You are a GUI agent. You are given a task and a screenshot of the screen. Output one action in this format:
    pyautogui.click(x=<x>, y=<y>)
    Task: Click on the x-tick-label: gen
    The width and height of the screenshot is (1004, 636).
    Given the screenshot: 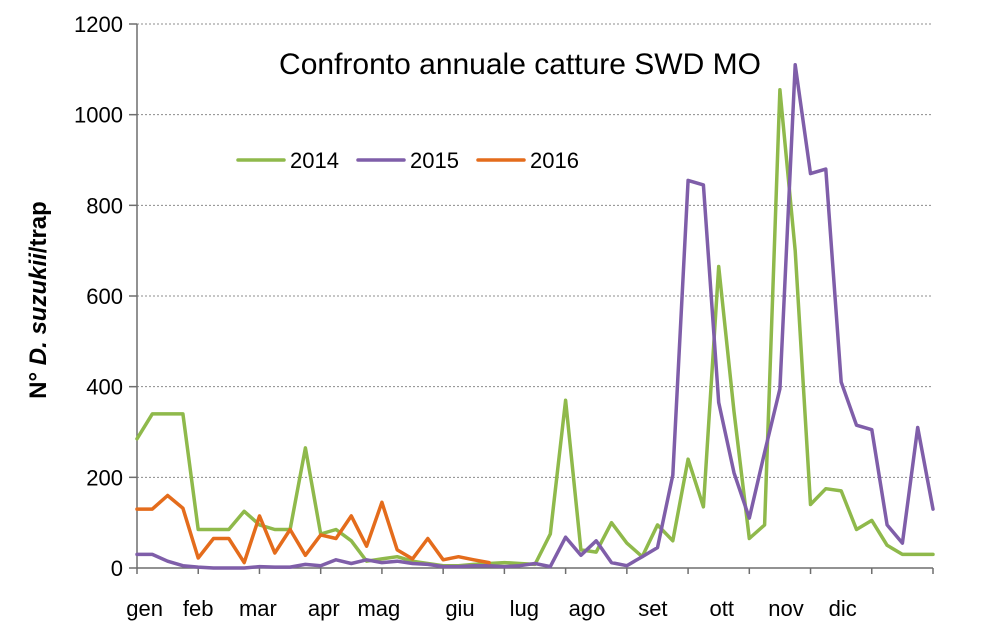 What is the action you would take?
    pyautogui.click(x=144, y=608)
    